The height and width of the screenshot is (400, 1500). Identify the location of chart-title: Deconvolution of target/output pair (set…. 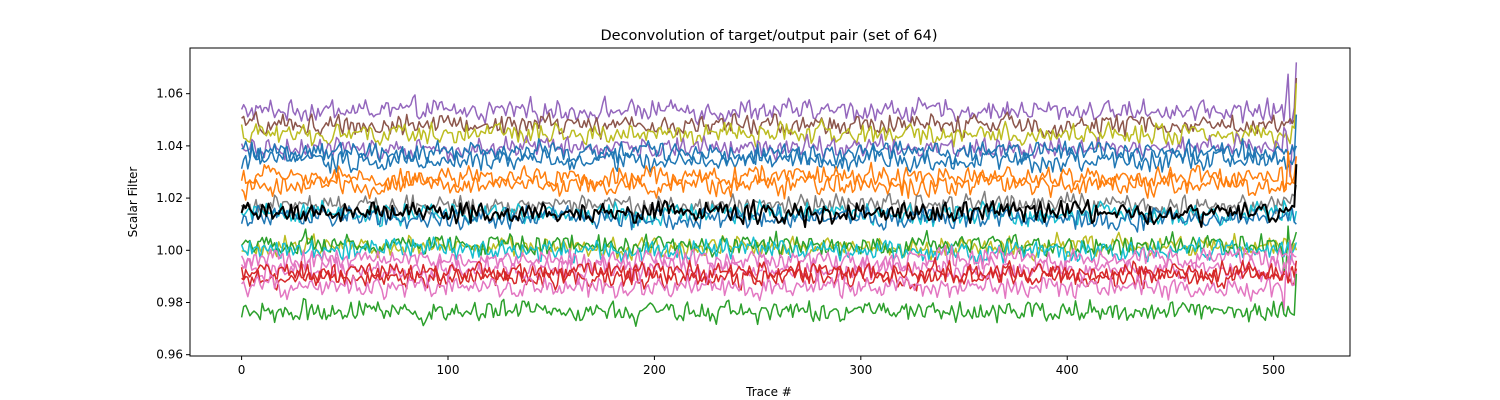
(769, 36).